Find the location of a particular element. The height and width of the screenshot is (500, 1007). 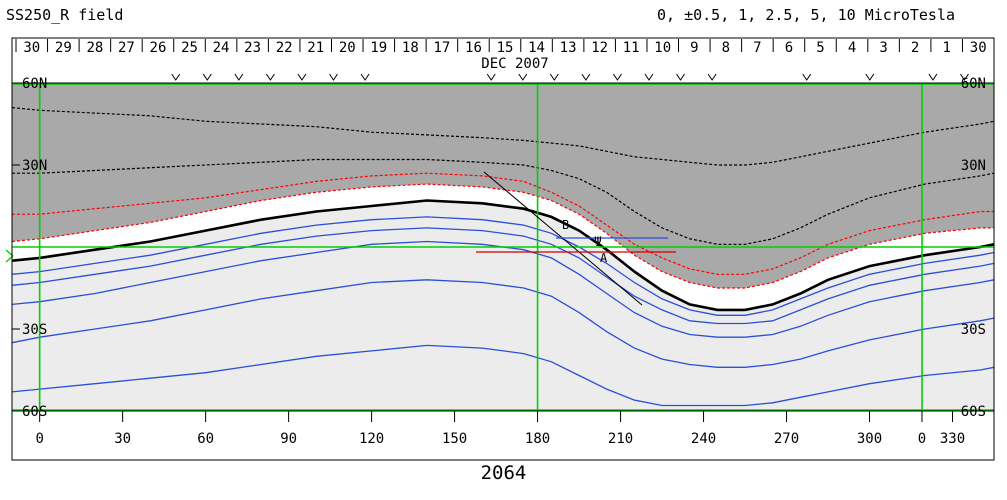

day-tick-label: 13 is located at coordinates (568, 48).